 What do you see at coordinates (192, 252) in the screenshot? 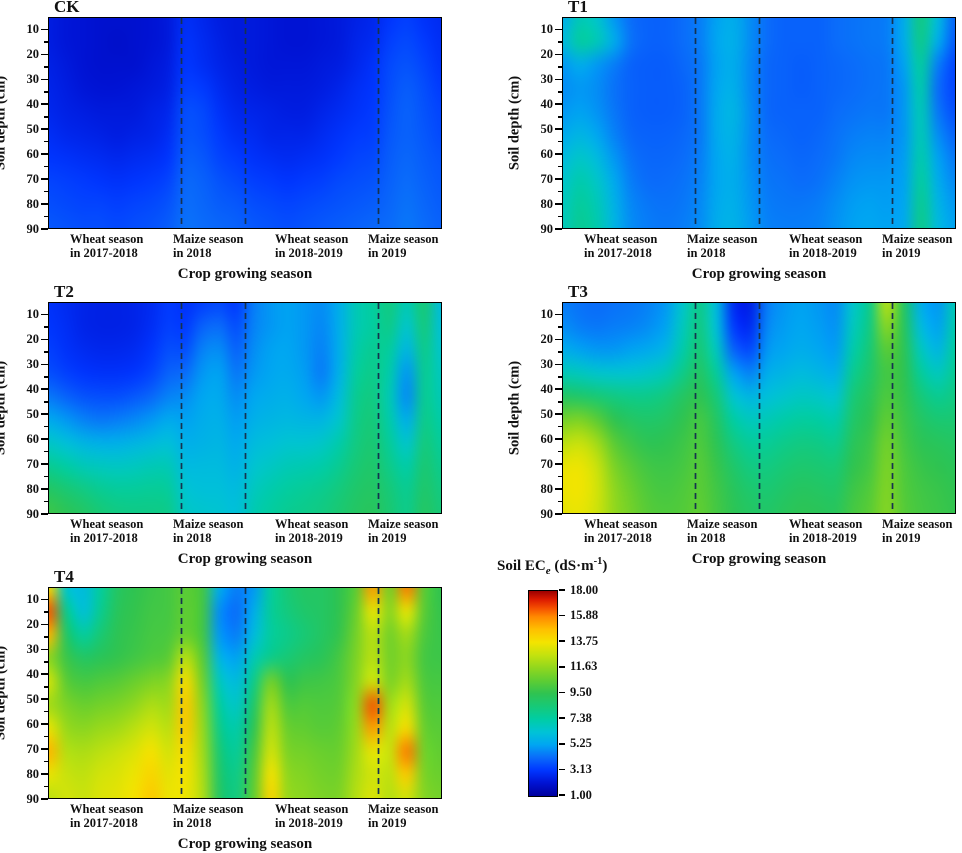
I see `season-label-line2: in 2018` at bounding box center [192, 252].